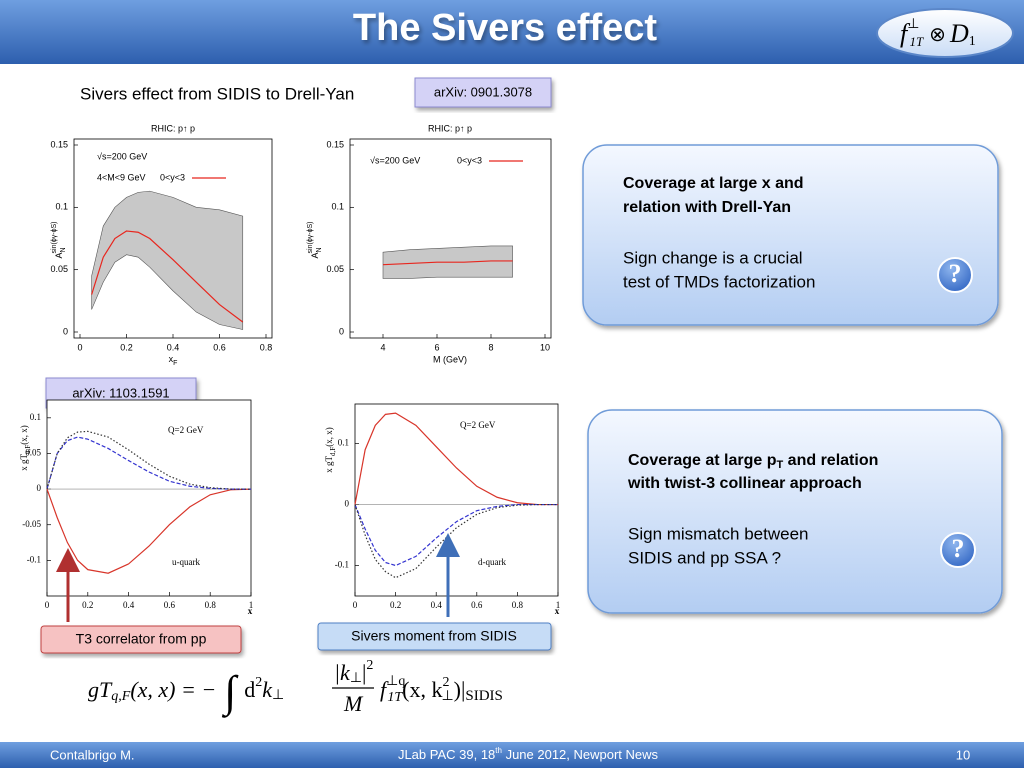  What do you see at coordinates (557, 611) in the screenshot?
I see `x-axis-label: x` at bounding box center [557, 611].